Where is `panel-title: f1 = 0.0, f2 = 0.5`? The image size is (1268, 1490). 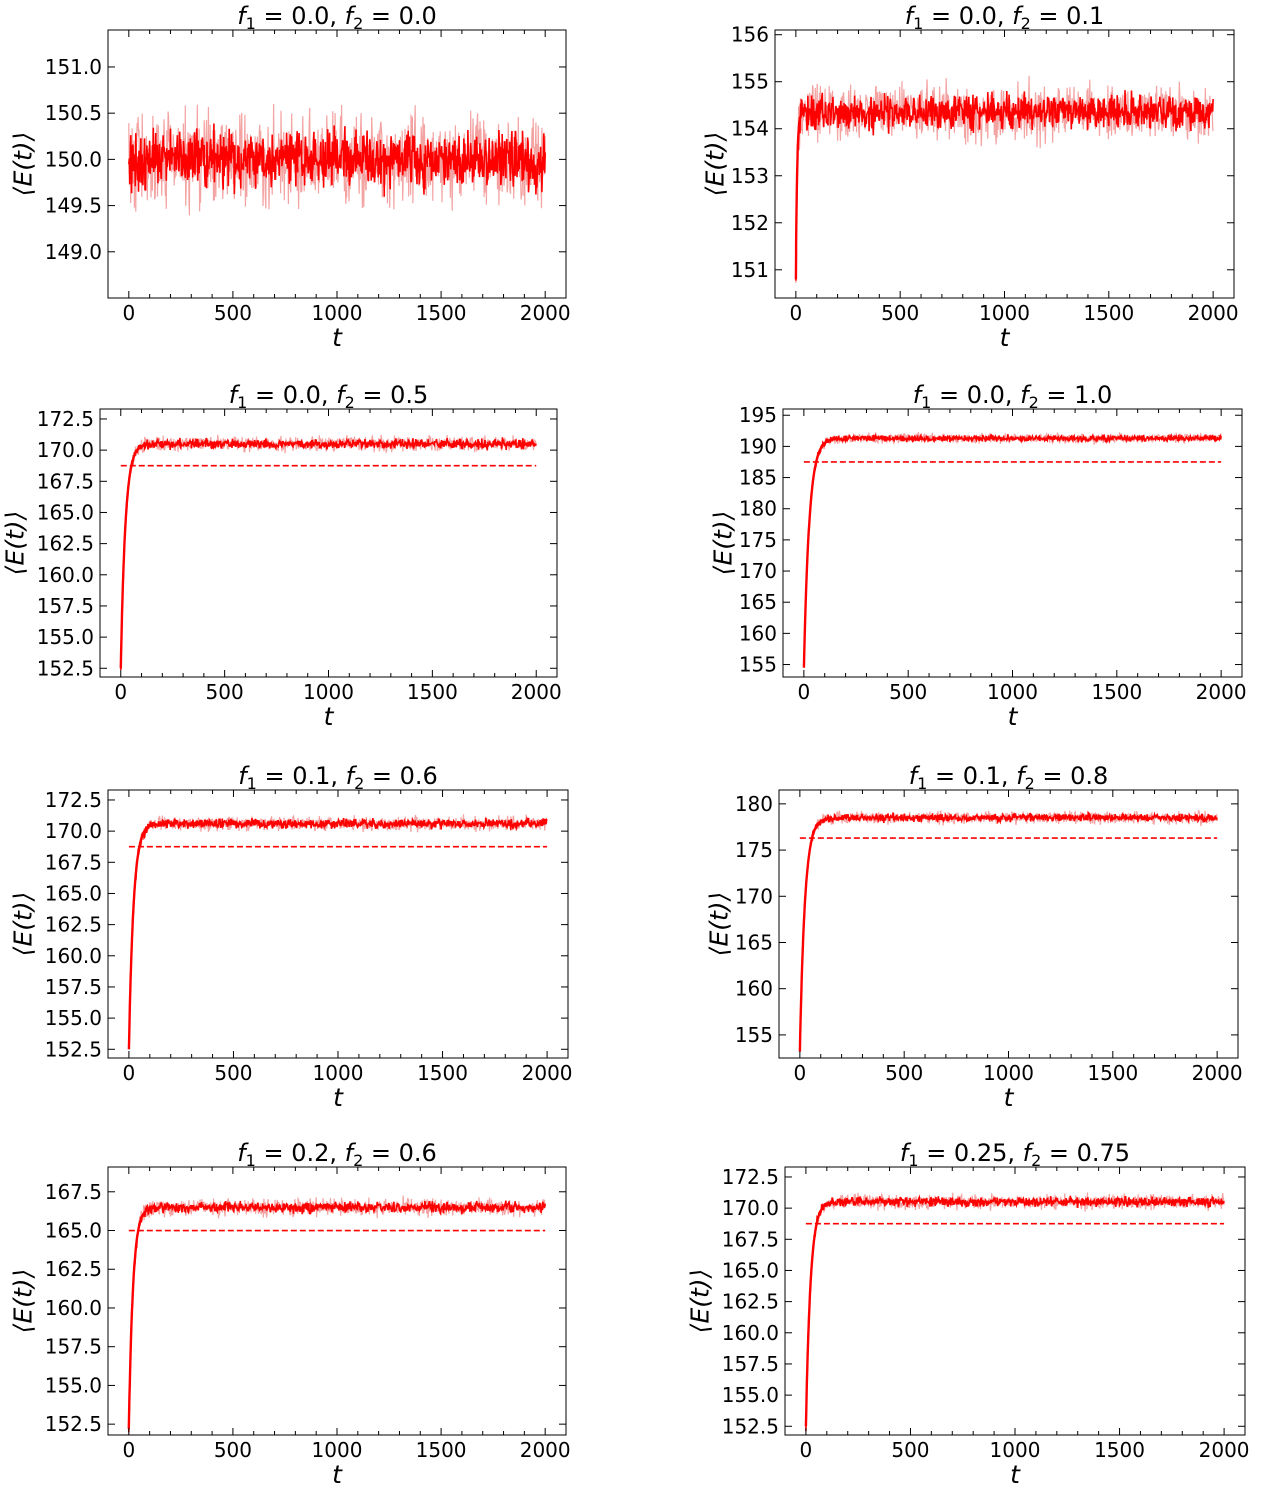 panel-title: f1 = 0.0, f2 = 0.5 is located at coordinates (329, 396).